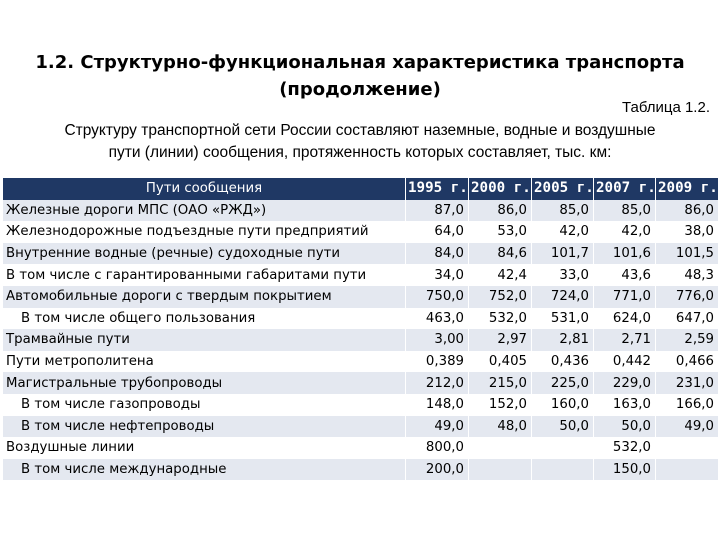 This screenshot has width=720, height=540. Describe the element at coordinates (204, 189) in the screenshot. I see `column-header-name: Пути сообщения` at that location.